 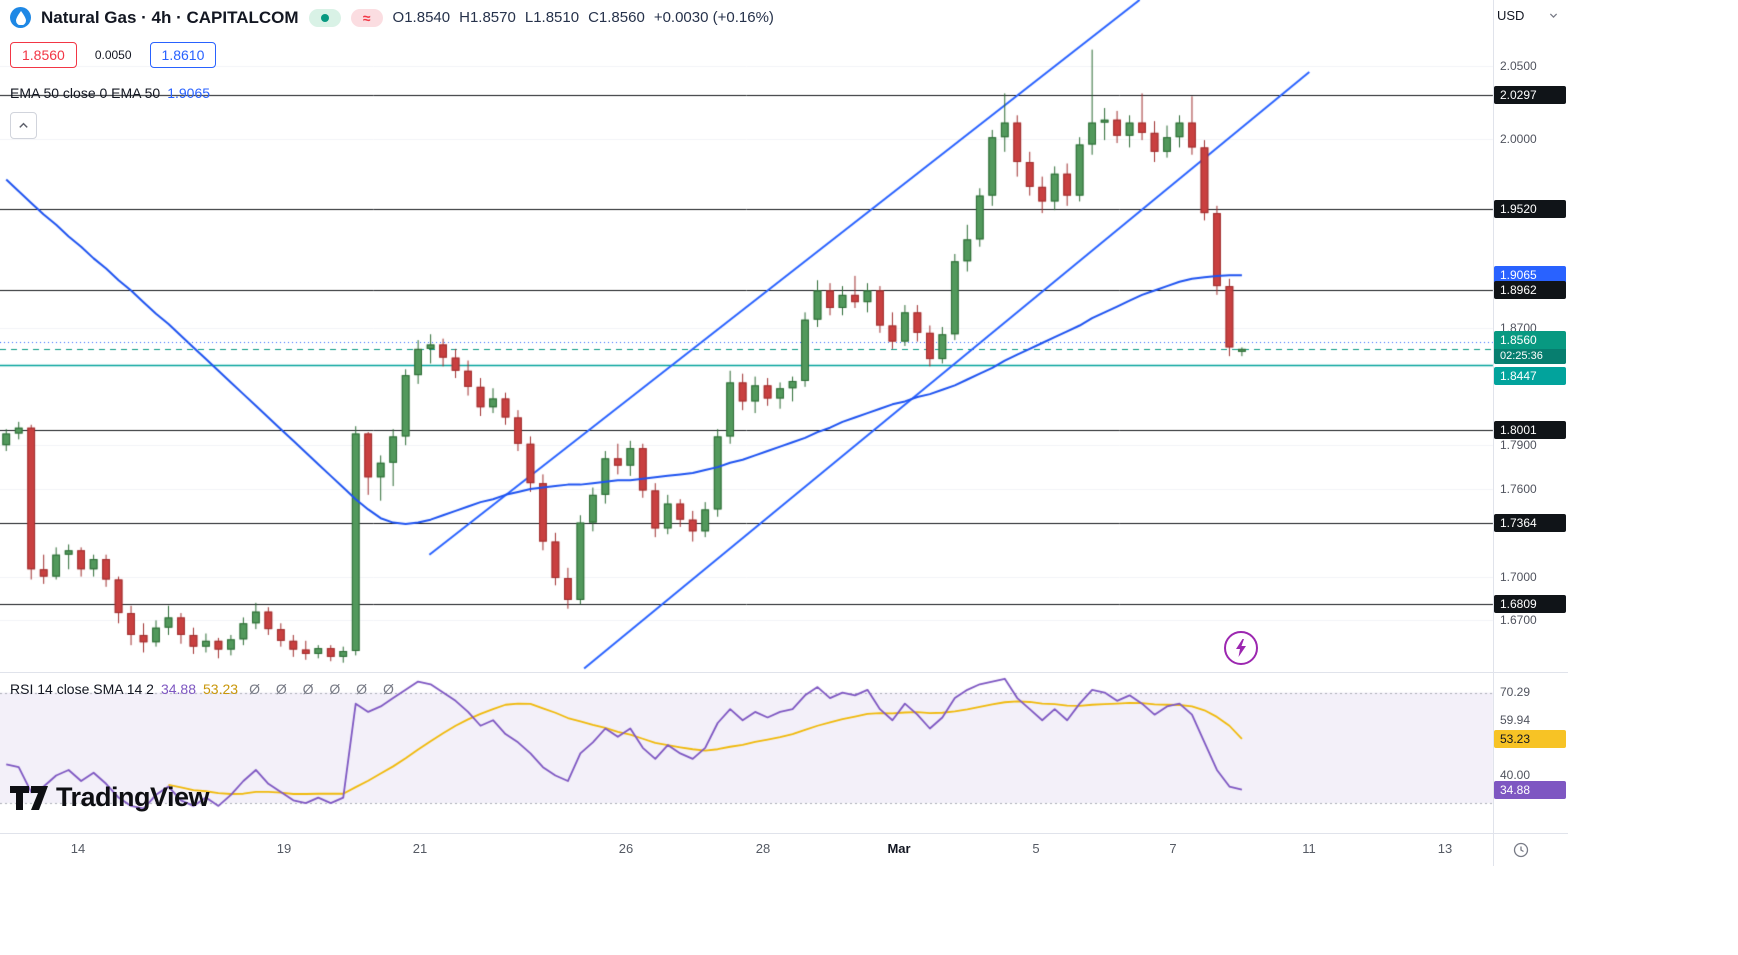 What do you see at coordinates (85, 93) in the screenshot?
I see `ema-legend-title: EMA 50 close 0 EMA 50` at bounding box center [85, 93].